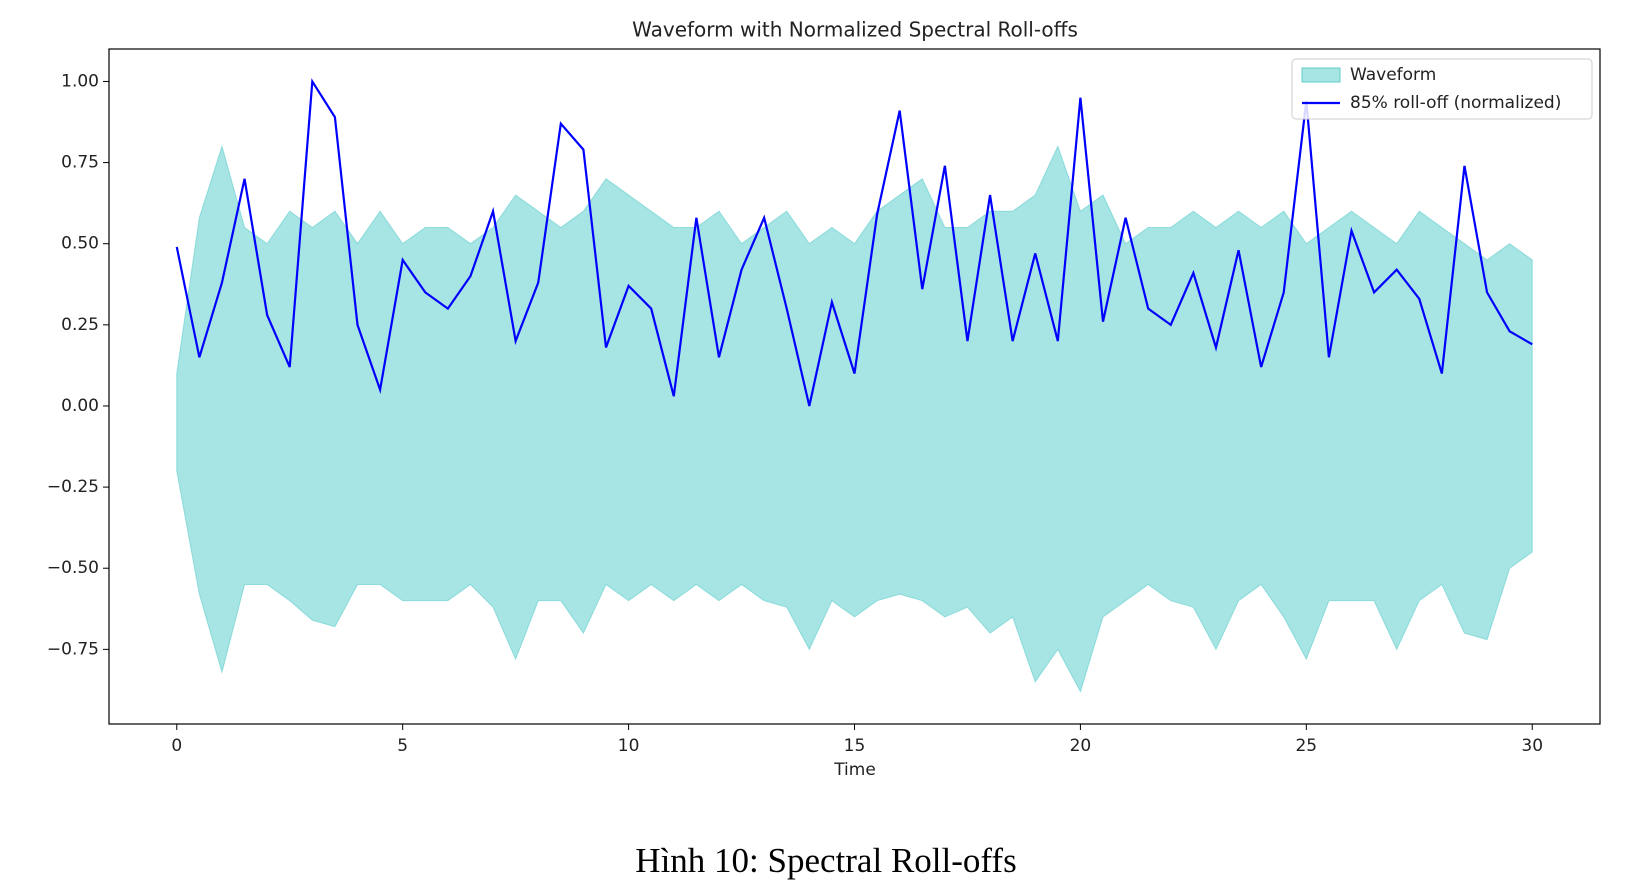  What do you see at coordinates (80, 81) in the screenshot?
I see `y-tick-label: 1.00` at bounding box center [80, 81].